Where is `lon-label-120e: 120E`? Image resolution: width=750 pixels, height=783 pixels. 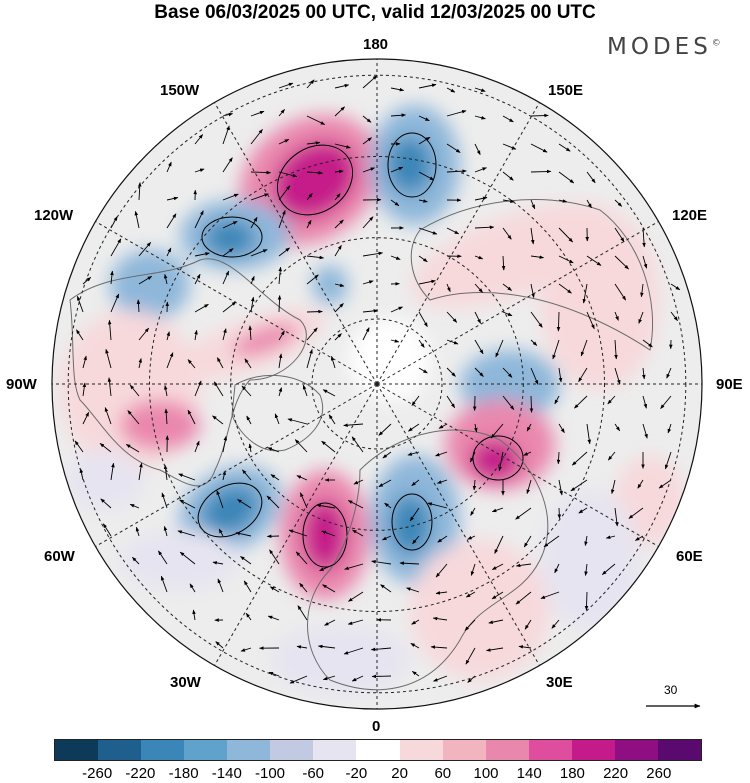 lon-label-120e: 120E is located at coordinates (690, 215).